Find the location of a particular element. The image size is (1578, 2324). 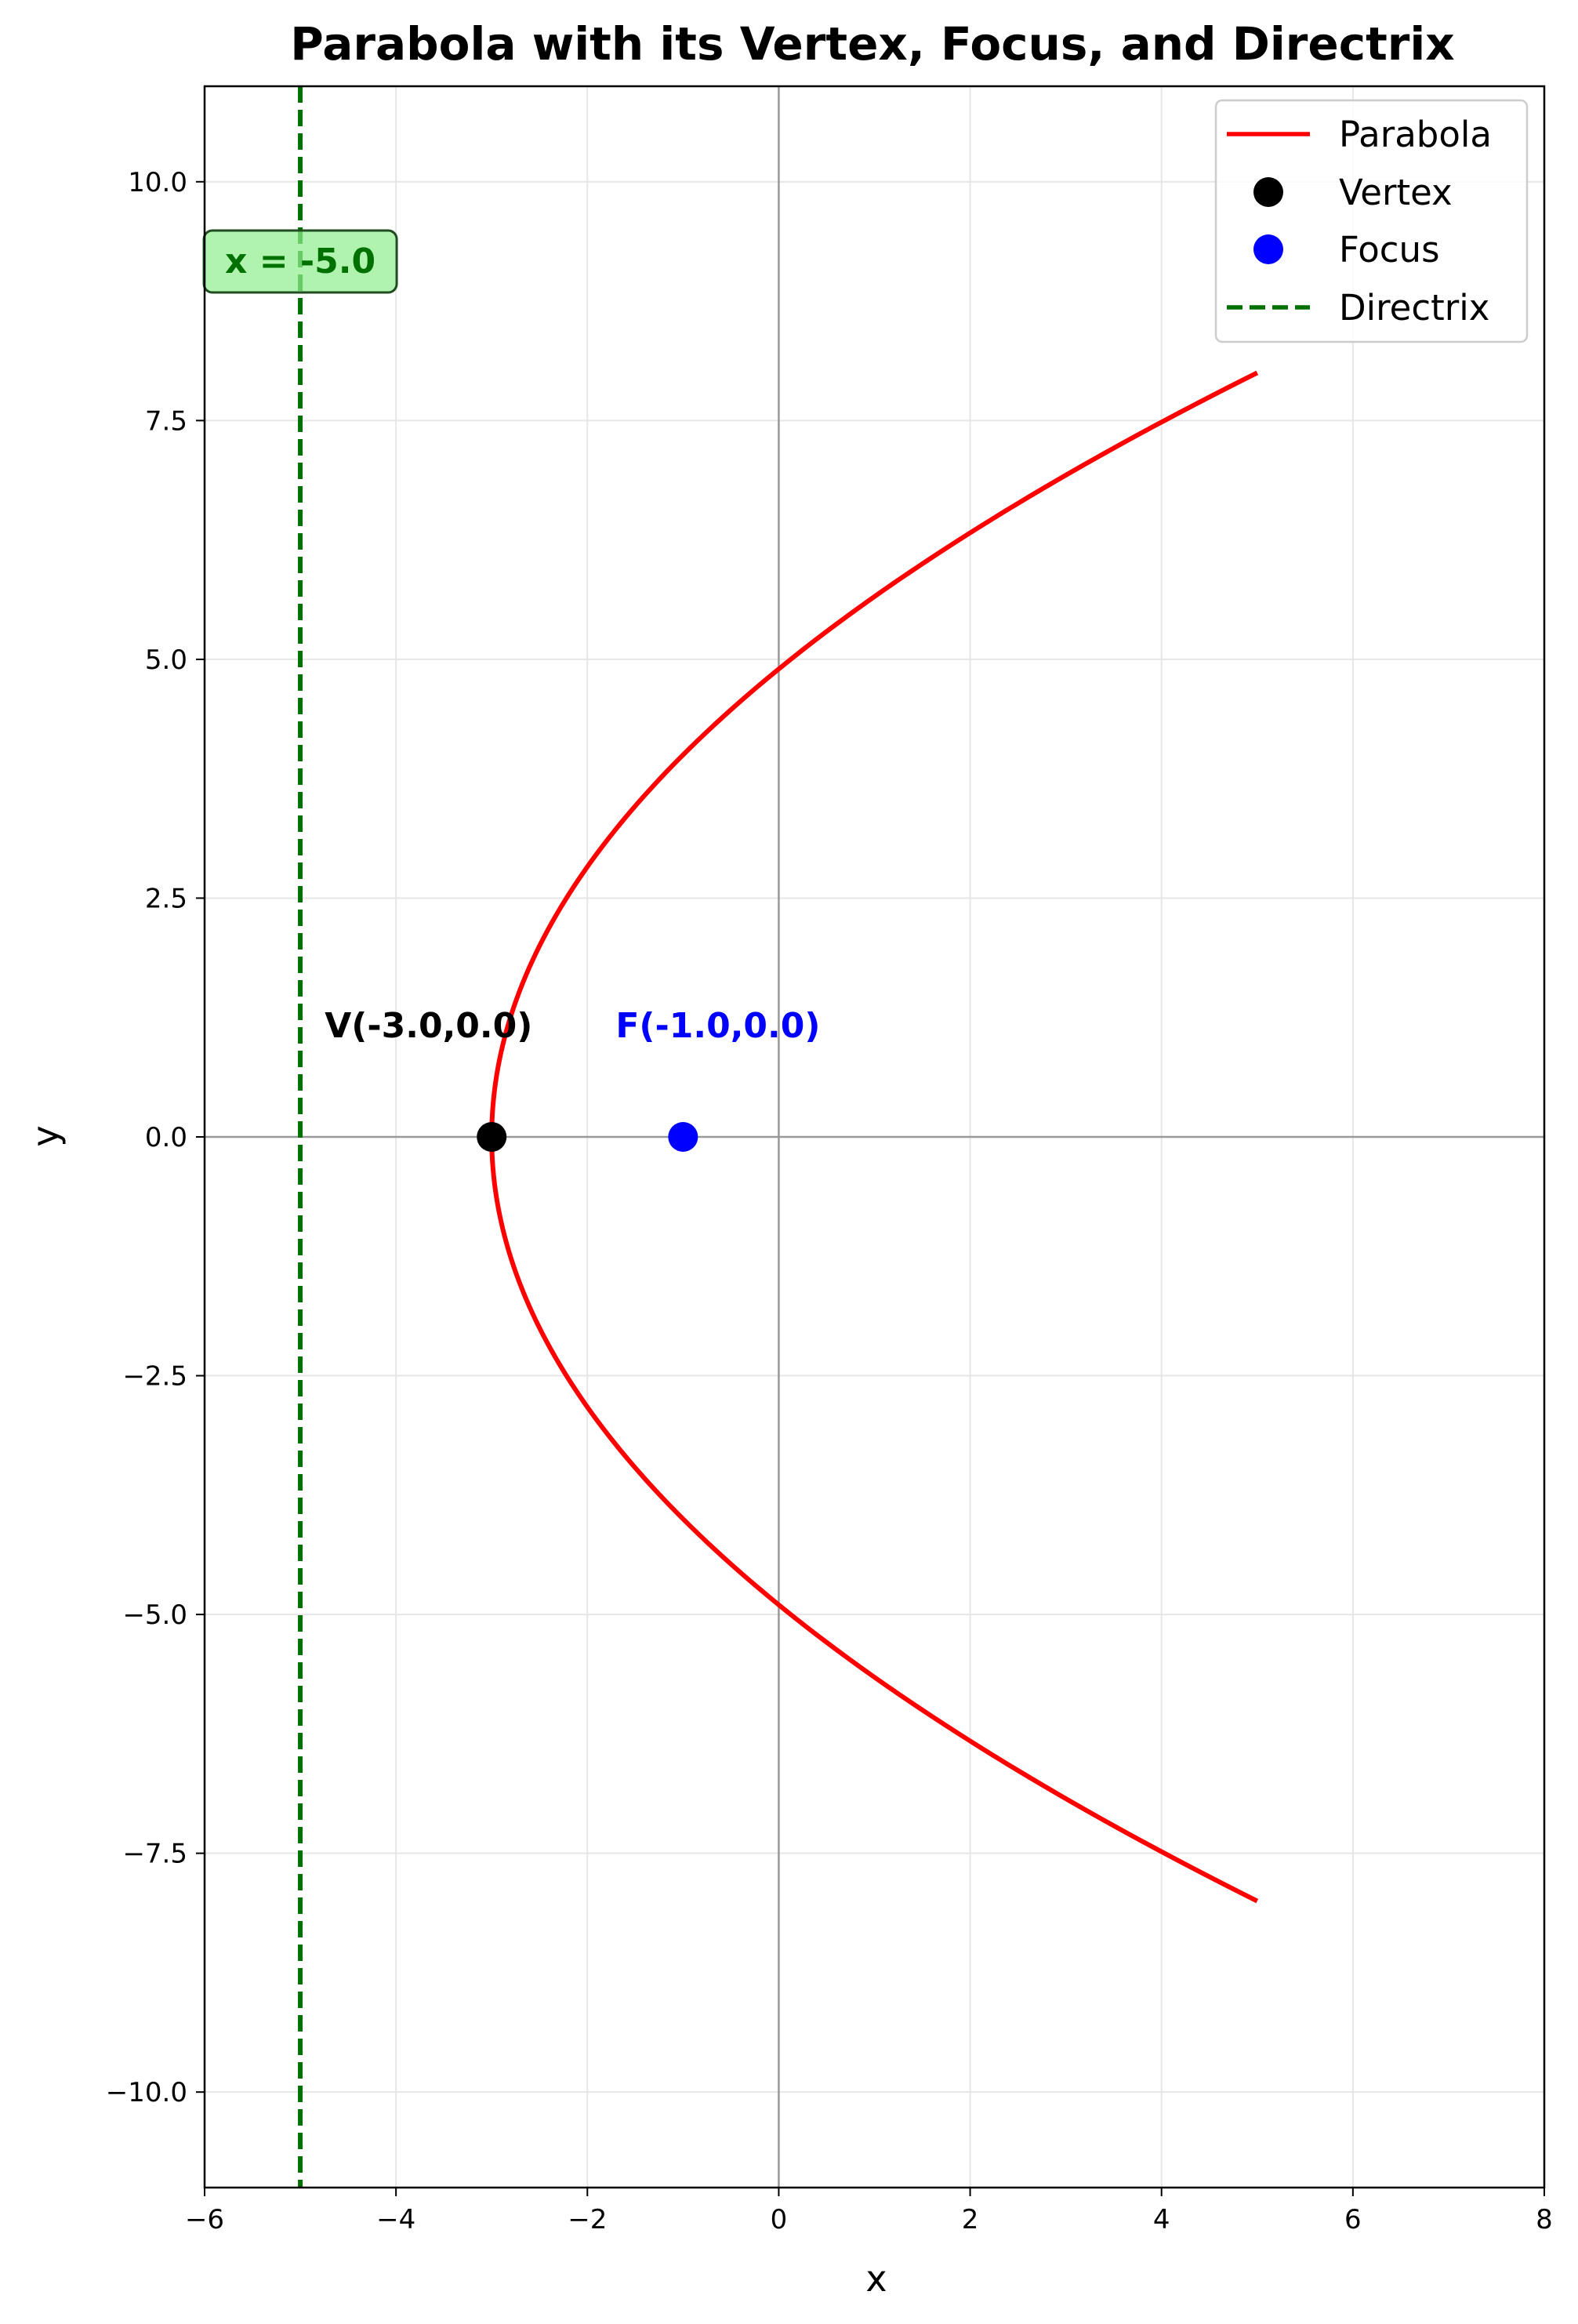

legend-focus-swatch is located at coordinates (1268, 249).